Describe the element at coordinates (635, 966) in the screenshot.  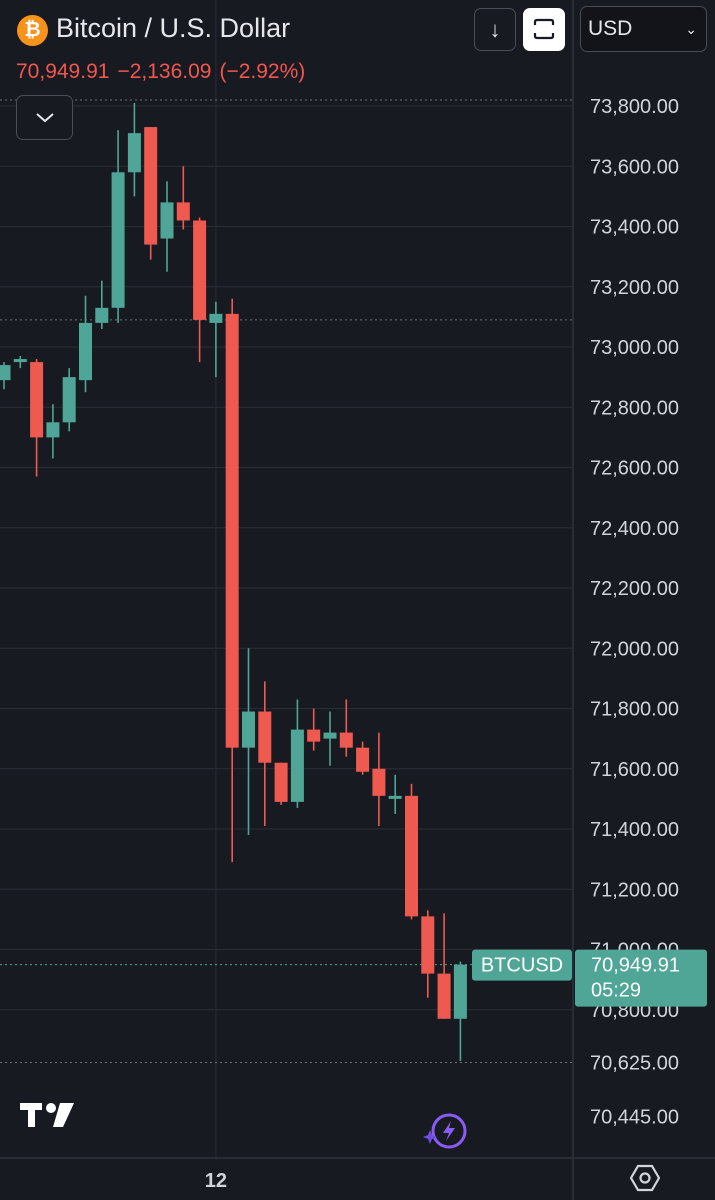
I see `price-tag-value: 70,949.91` at that location.